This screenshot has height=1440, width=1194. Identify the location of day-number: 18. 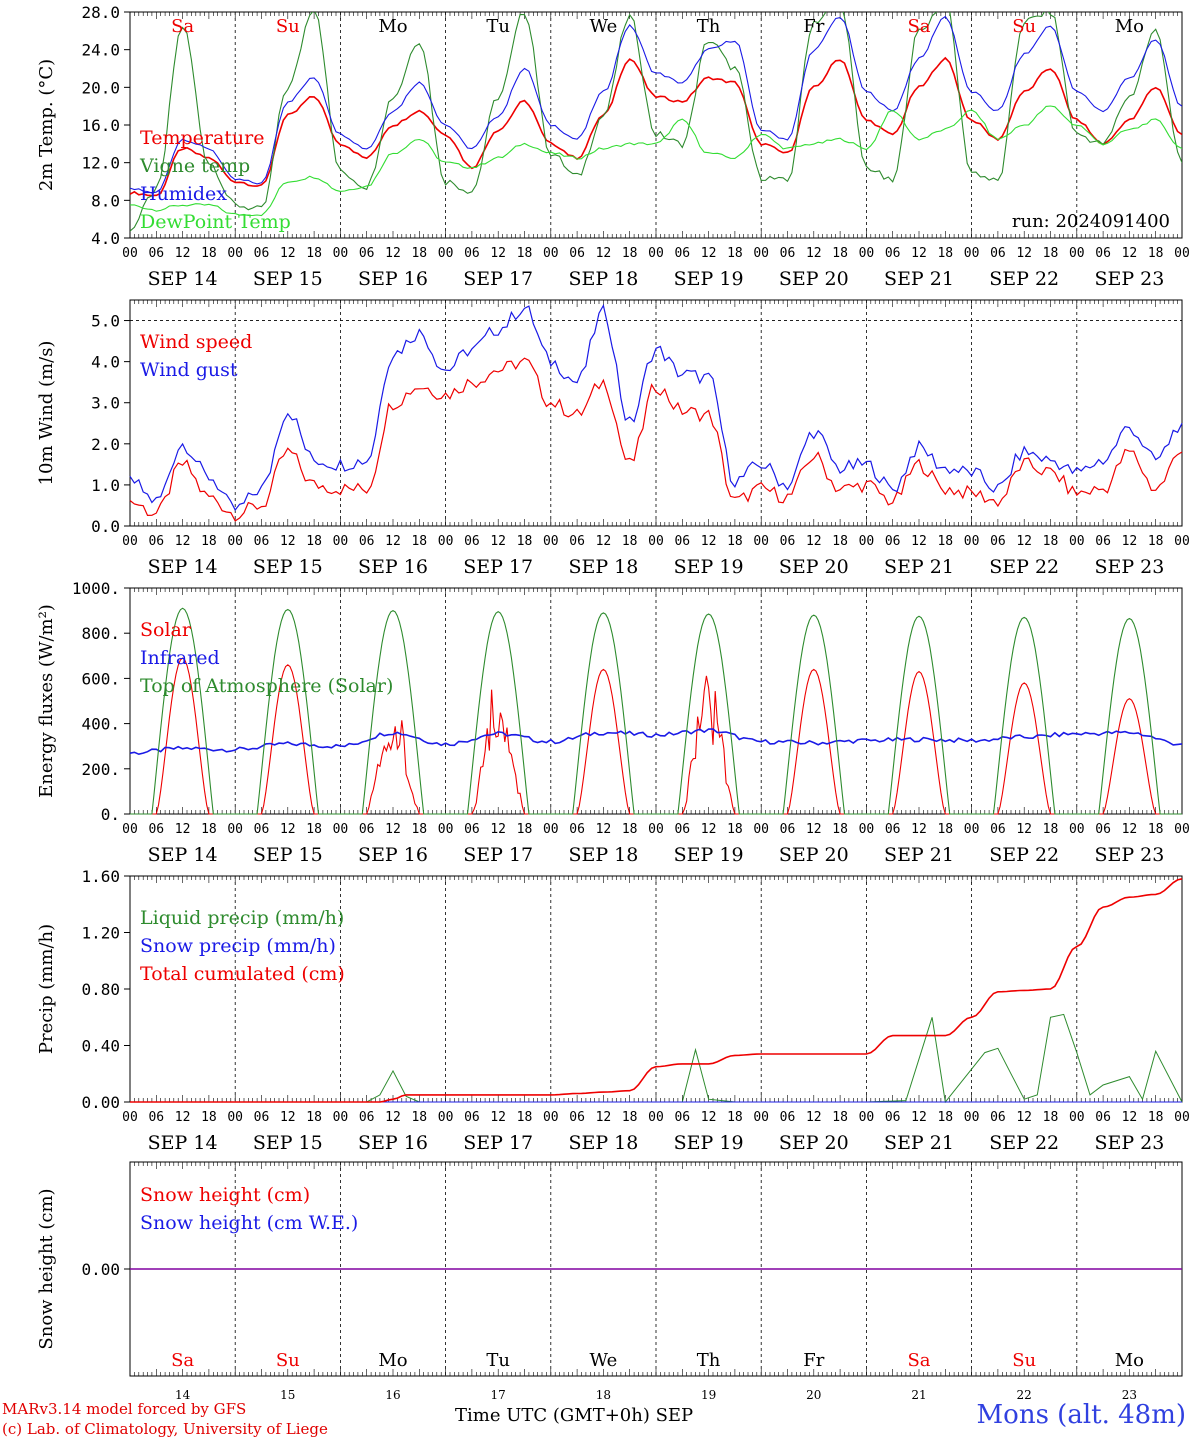
(603, 1395).